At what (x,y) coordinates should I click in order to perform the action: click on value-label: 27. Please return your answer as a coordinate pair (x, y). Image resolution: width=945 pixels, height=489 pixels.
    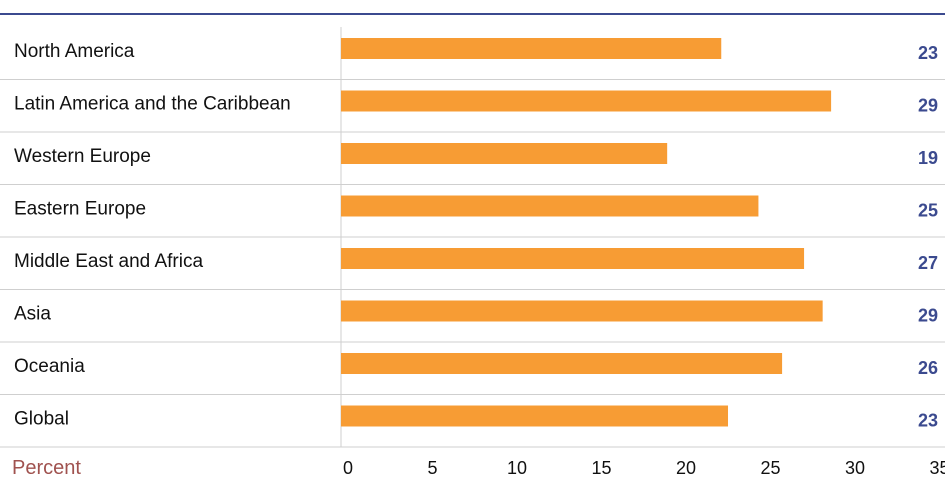
    Looking at the image, I should click on (928, 263).